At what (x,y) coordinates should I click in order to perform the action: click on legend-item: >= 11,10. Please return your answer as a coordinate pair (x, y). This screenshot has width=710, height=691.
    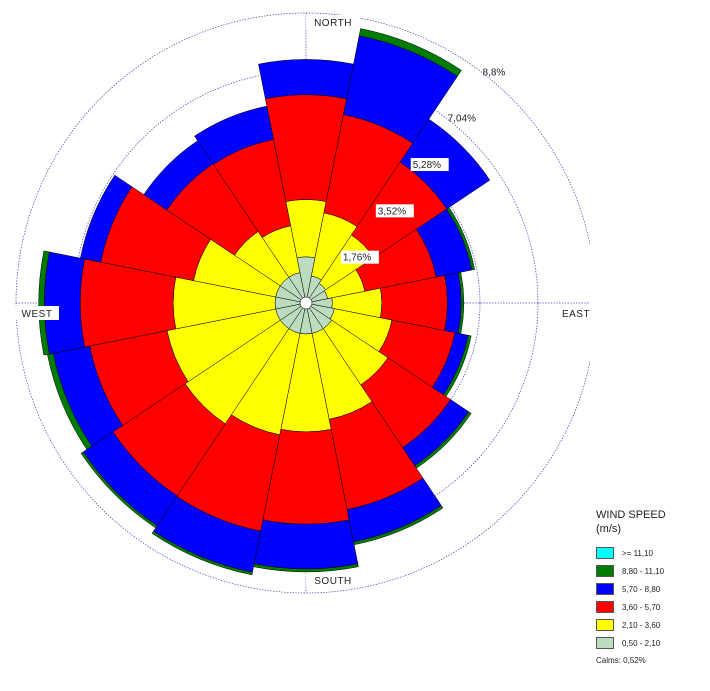
    Looking at the image, I should click on (652, 553).